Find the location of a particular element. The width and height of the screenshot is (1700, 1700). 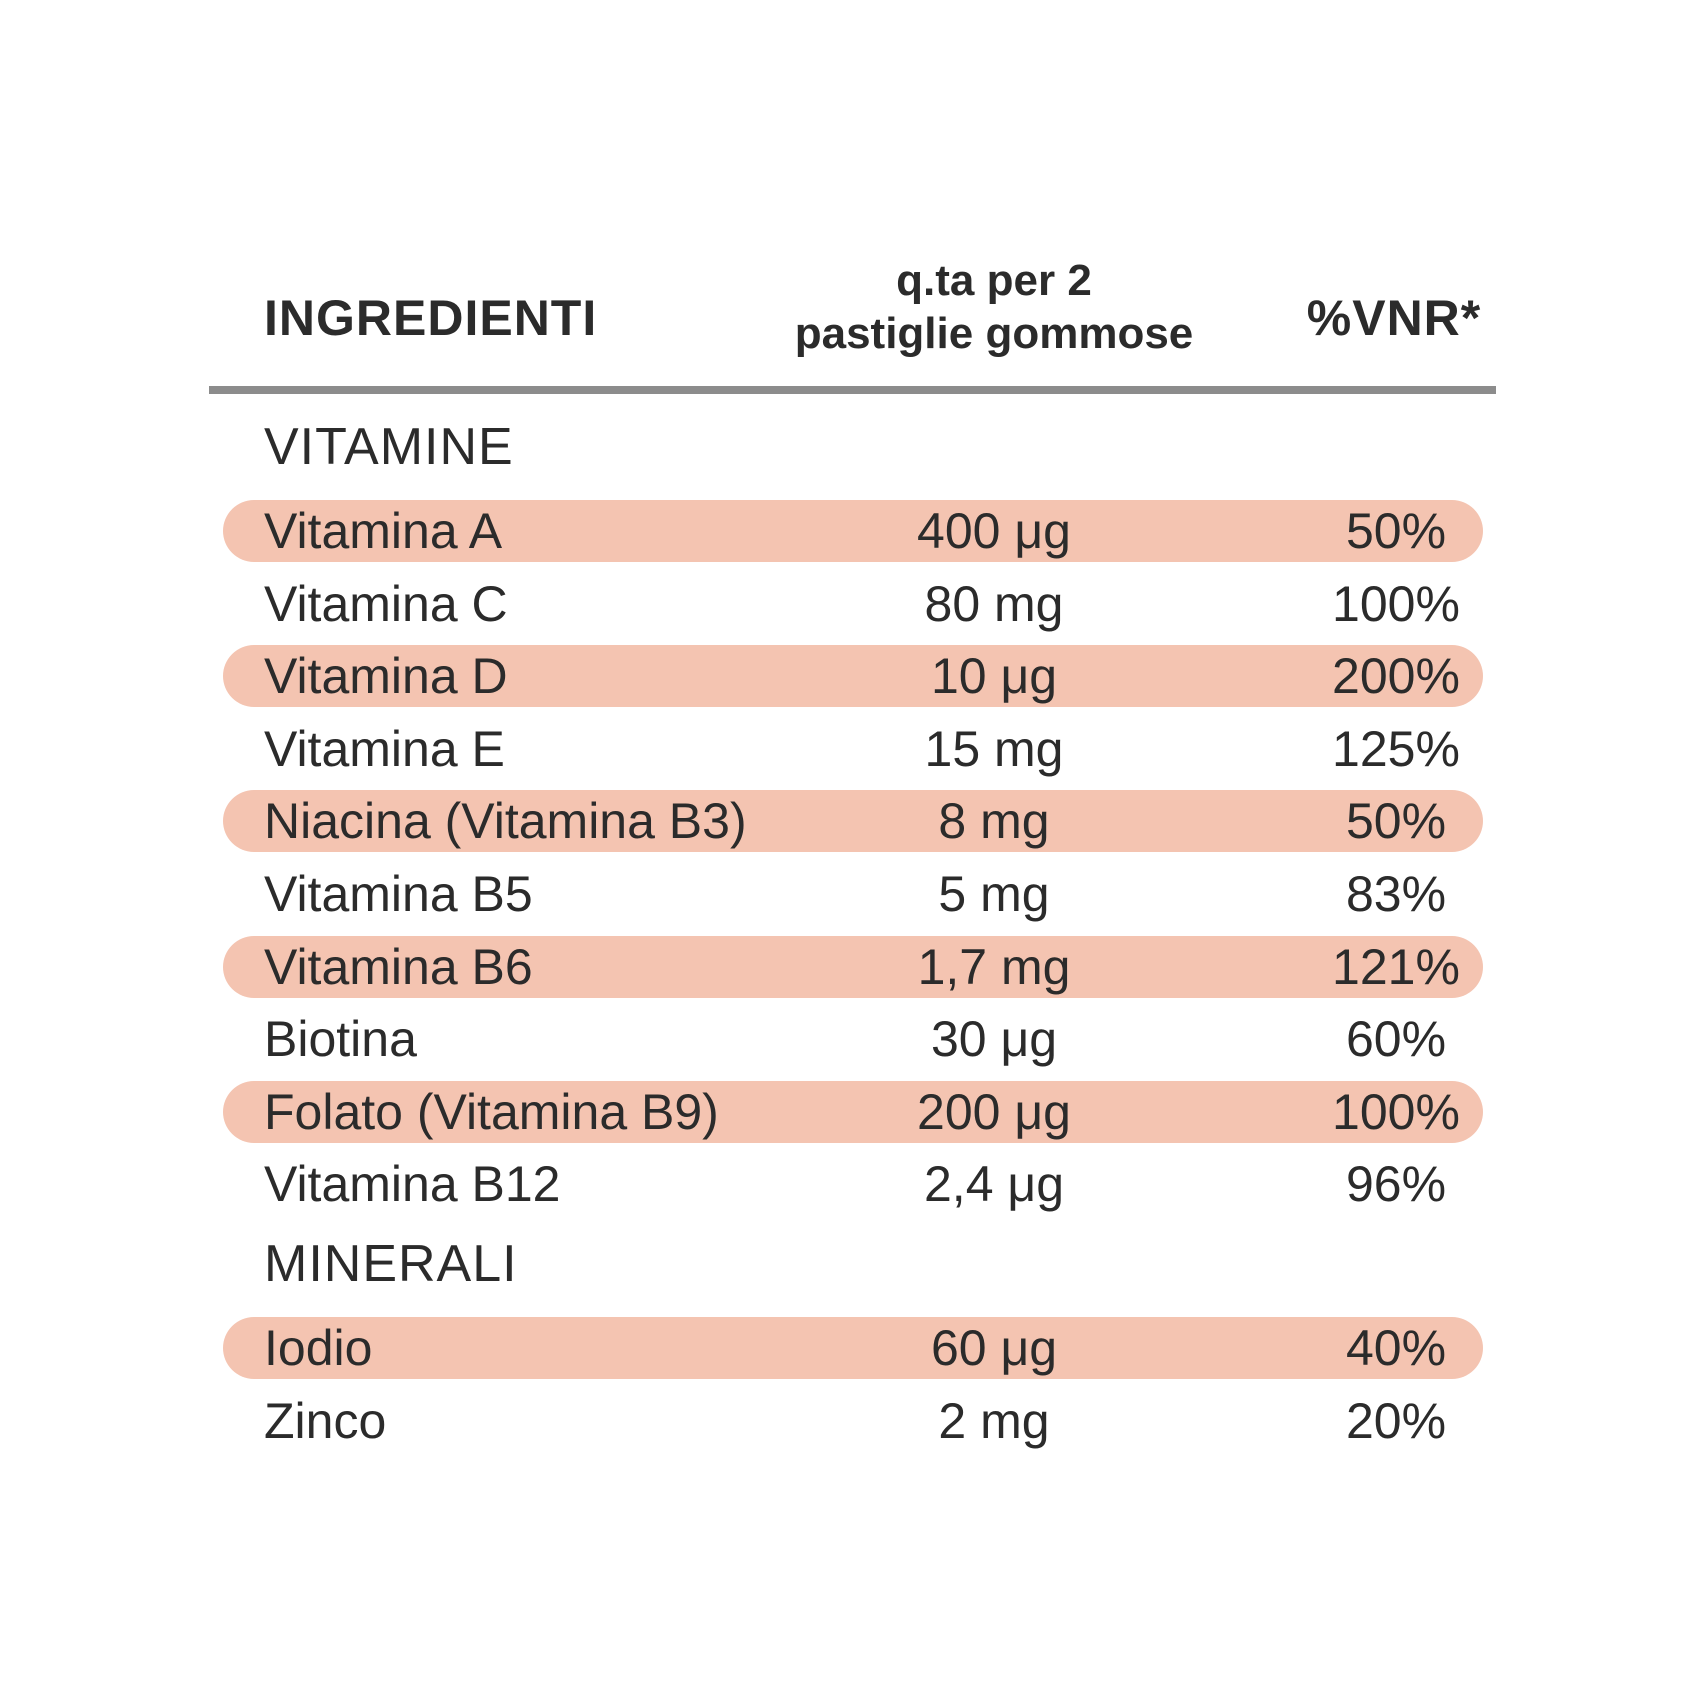

ingredient-quantity: 2,4 μg is located at coordinates (994, 1184).